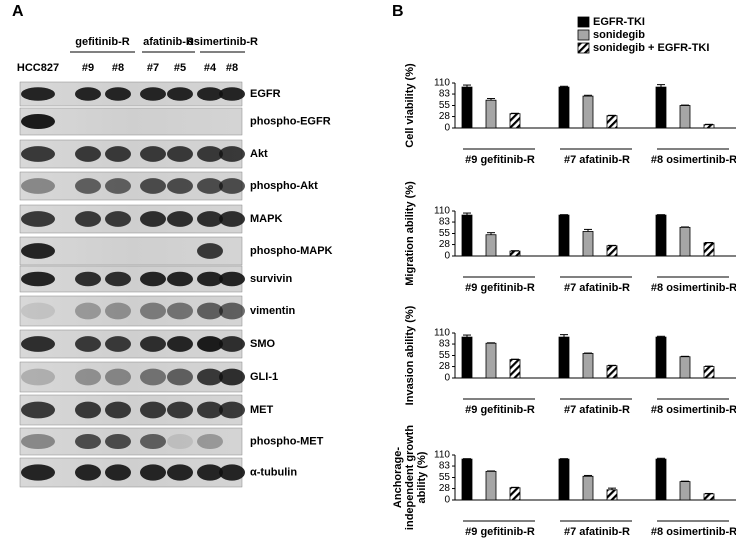 The height and width of the screenshot is (545, 736). I want to click on row-label: survivin, so click(271, 279).